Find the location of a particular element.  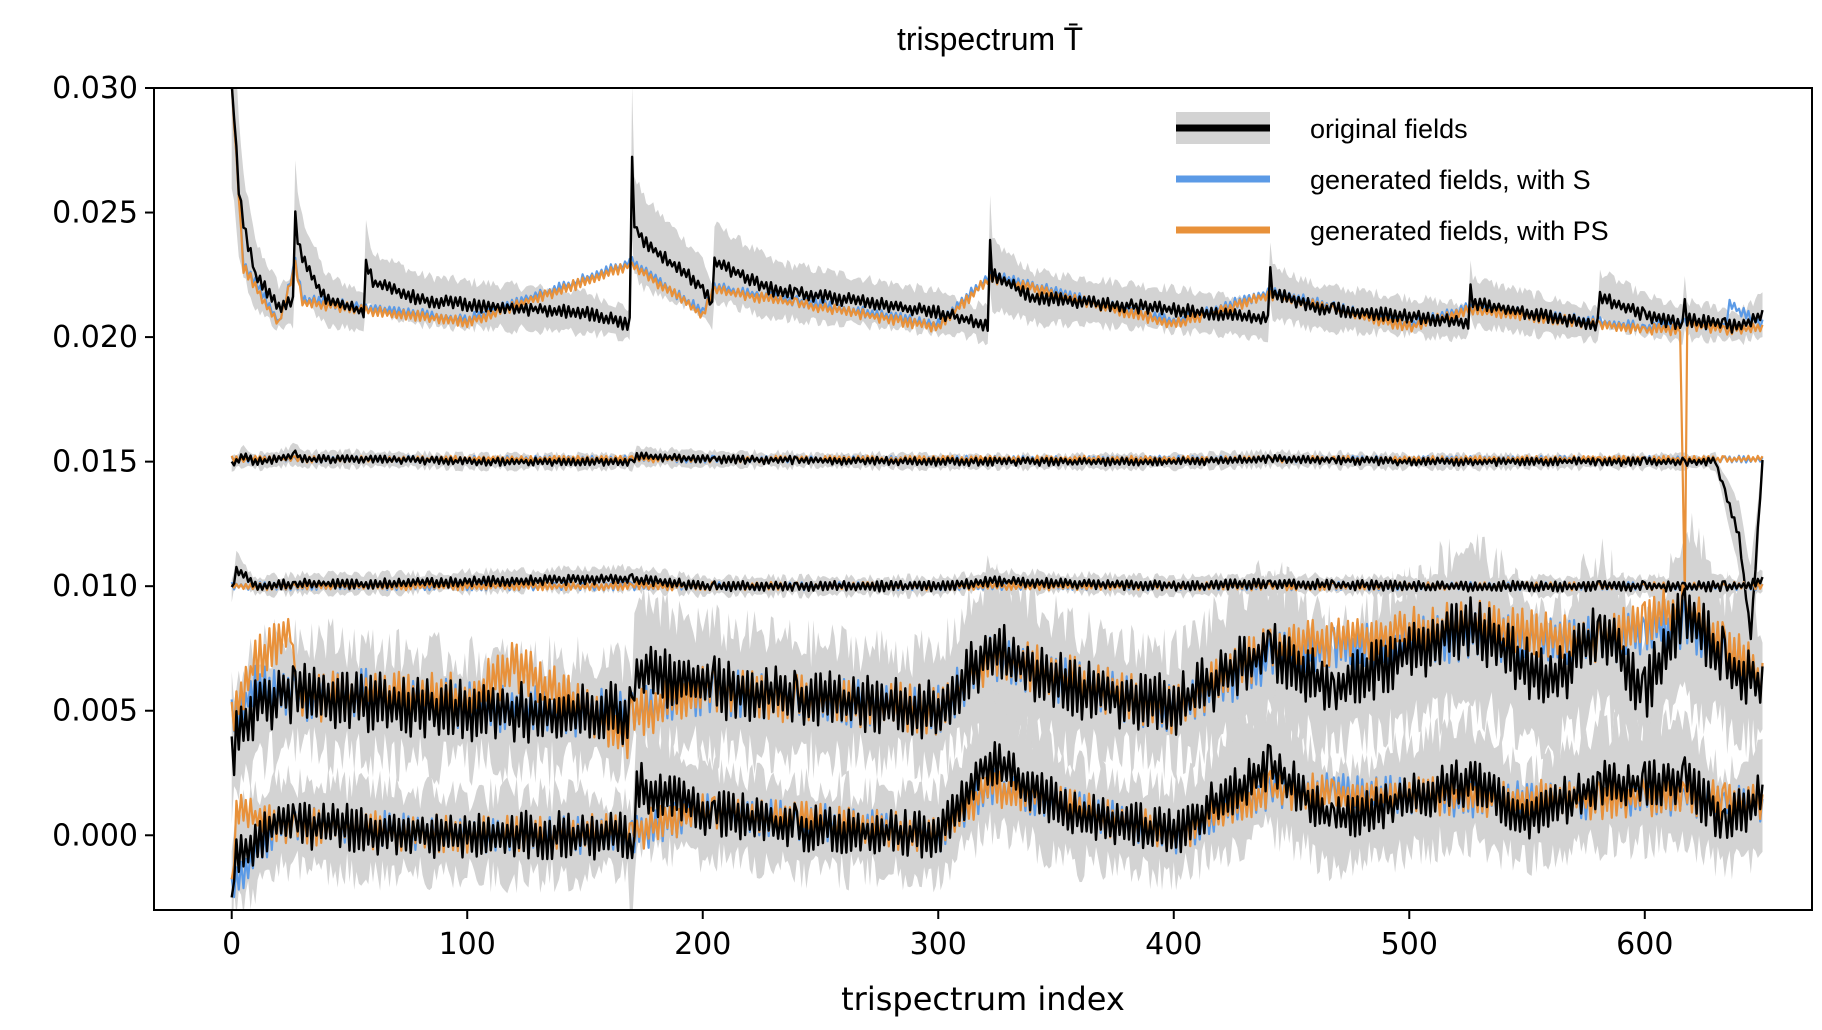

x-tick-label: 600 is located at coordinates (1644, 944).